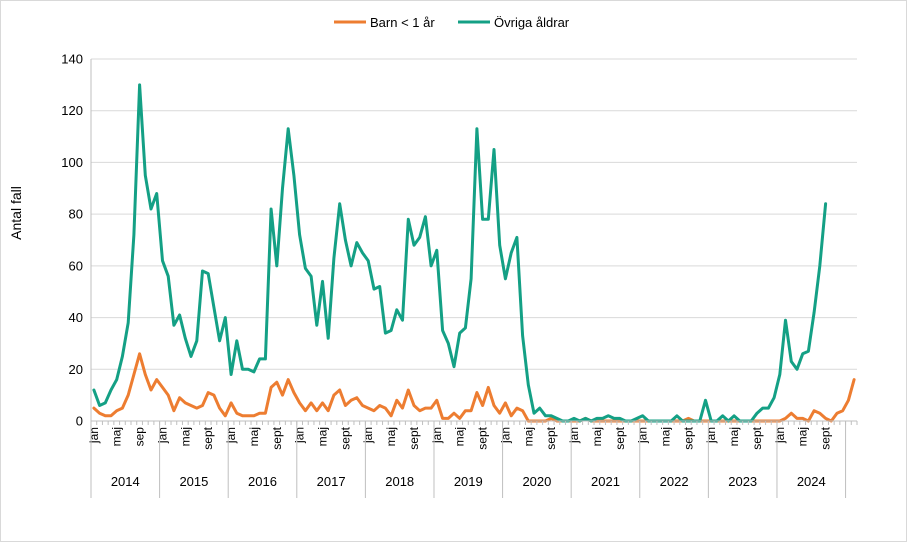 Image resolution: width=907 pixels, height=546 pixels. Describe the element at coordinates (72, 110) in the screenshot. I see `y-tick-label: 120` at that location.